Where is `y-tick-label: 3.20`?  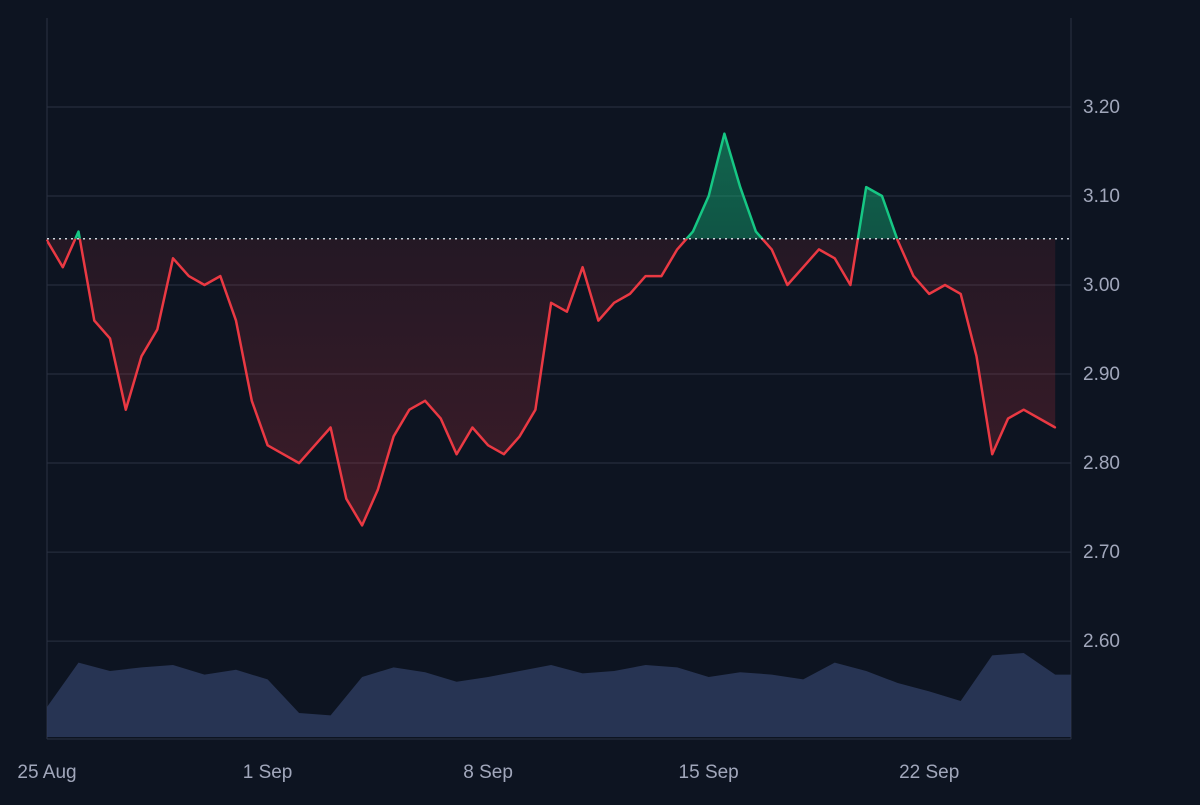 y-tick-label: 3.20 is located at coordinates (1101, 107).